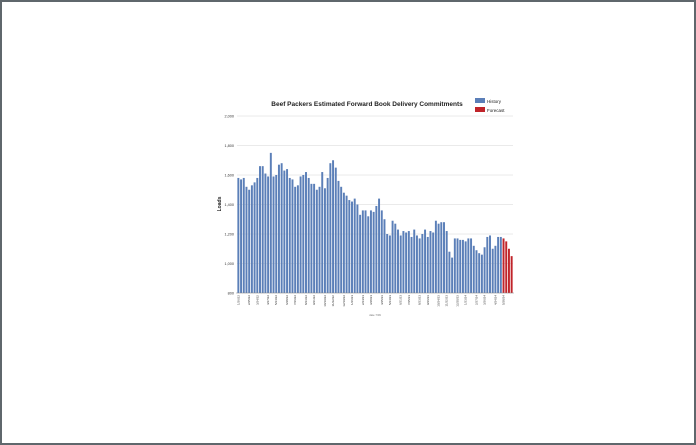 This screenshot has height=445, width=696. Describe the element at coordinates (495, 300) in the screenshot. I see `x-tick-label: 4/24/24` at that location.